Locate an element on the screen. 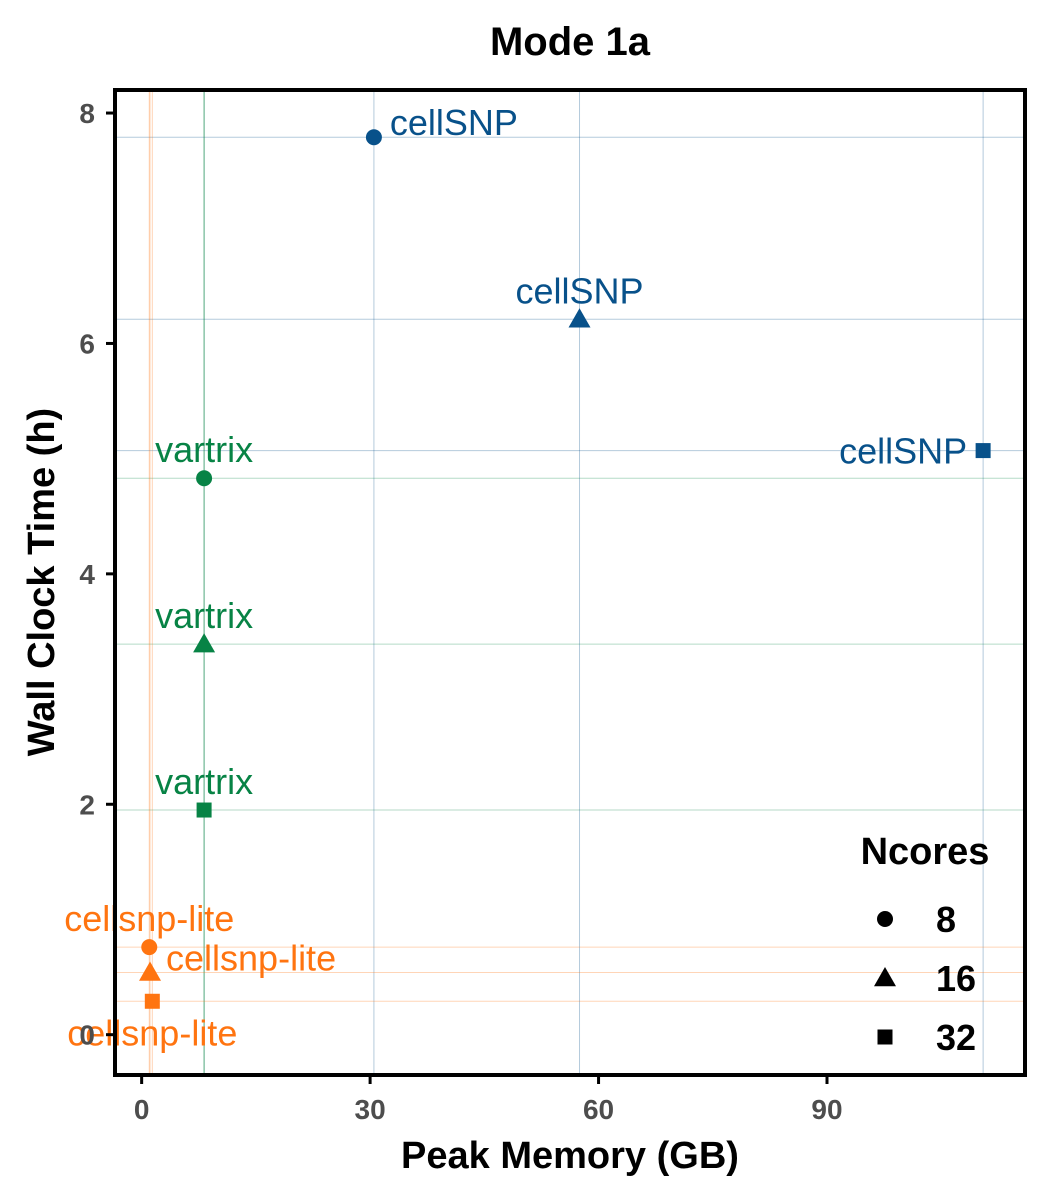 The height and width of the screenshot is (1200, 1050). y-axis-title: Wall Clock Time (h) is located at coordinates (42, 582).